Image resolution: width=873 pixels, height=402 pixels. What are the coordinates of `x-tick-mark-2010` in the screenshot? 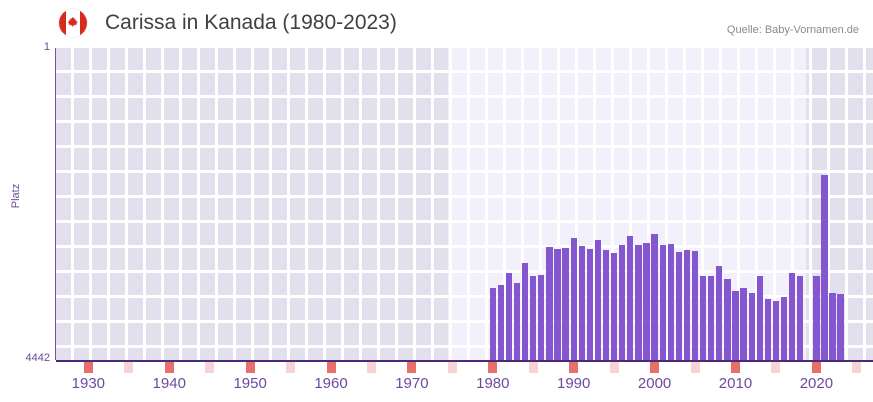 It's located at (735, 367).